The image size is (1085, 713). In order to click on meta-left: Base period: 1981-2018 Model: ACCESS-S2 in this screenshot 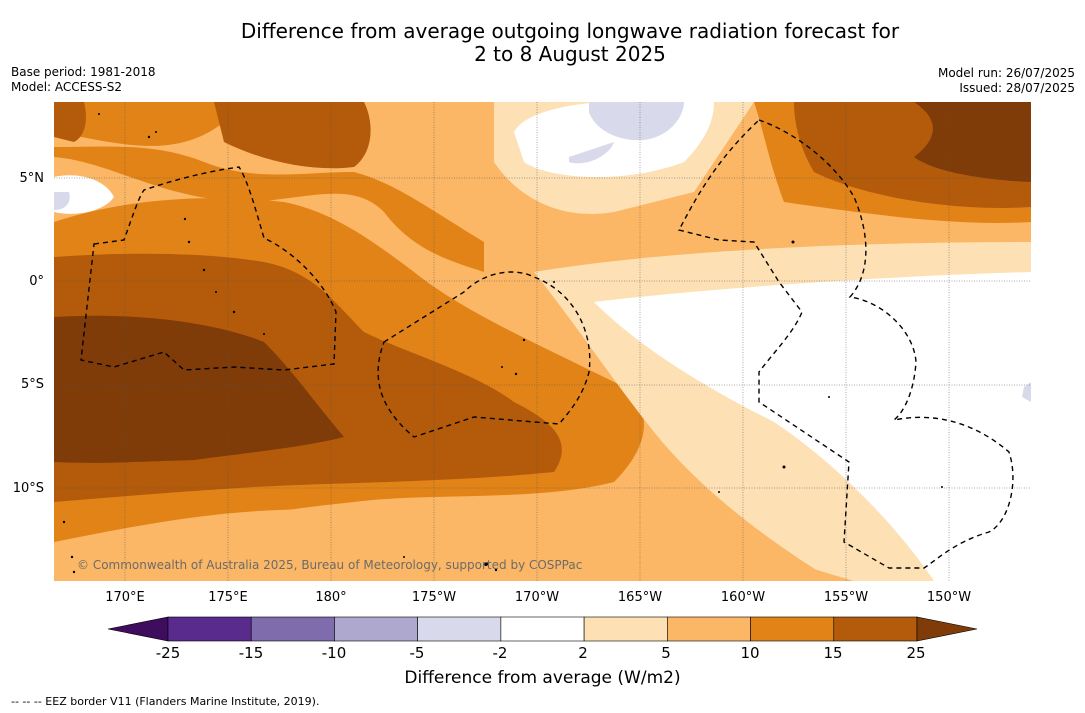, I will do `click(83, 80)`.